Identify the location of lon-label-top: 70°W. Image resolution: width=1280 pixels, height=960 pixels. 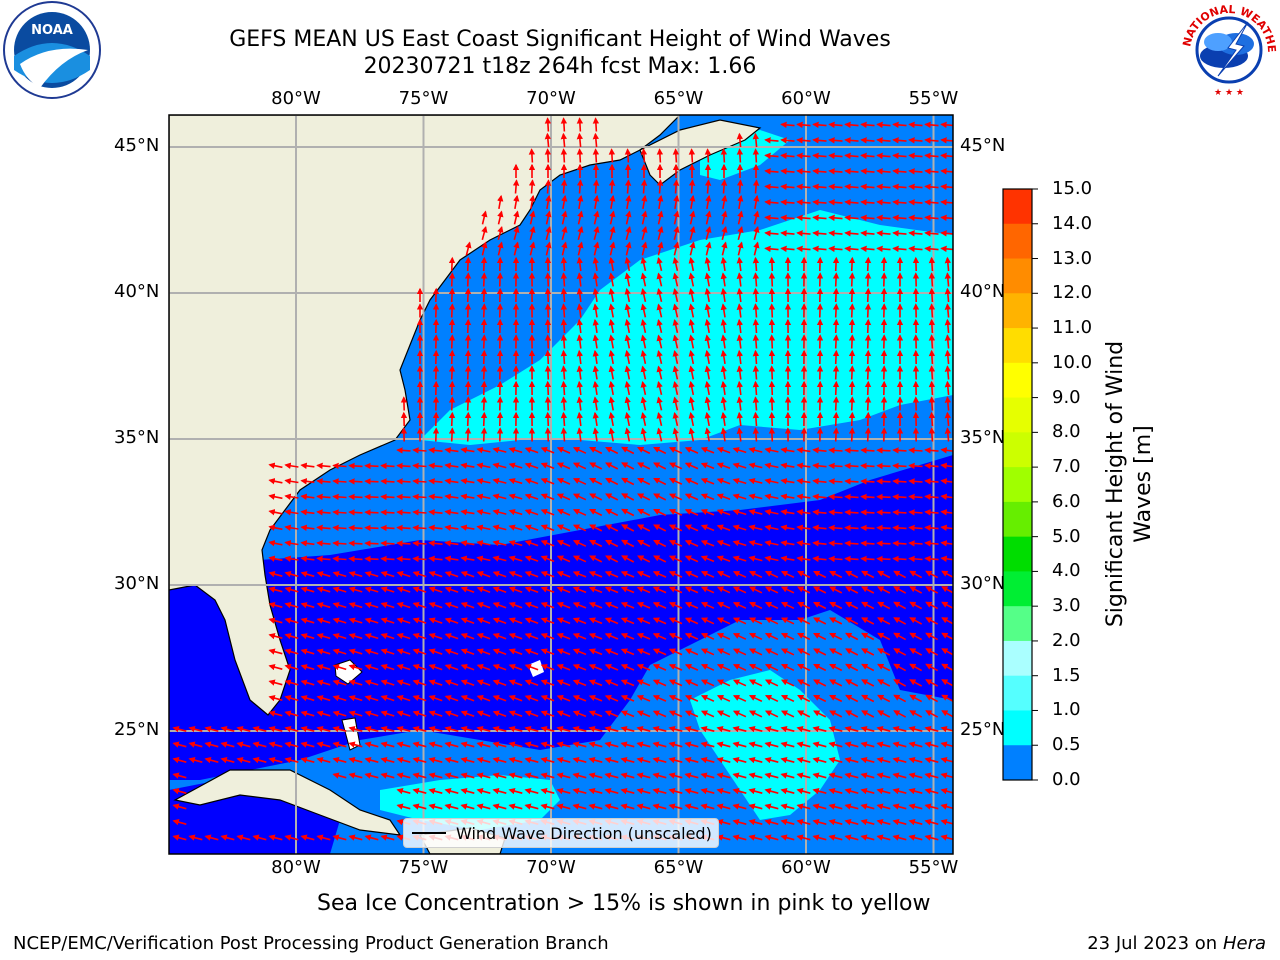
(551, 98).